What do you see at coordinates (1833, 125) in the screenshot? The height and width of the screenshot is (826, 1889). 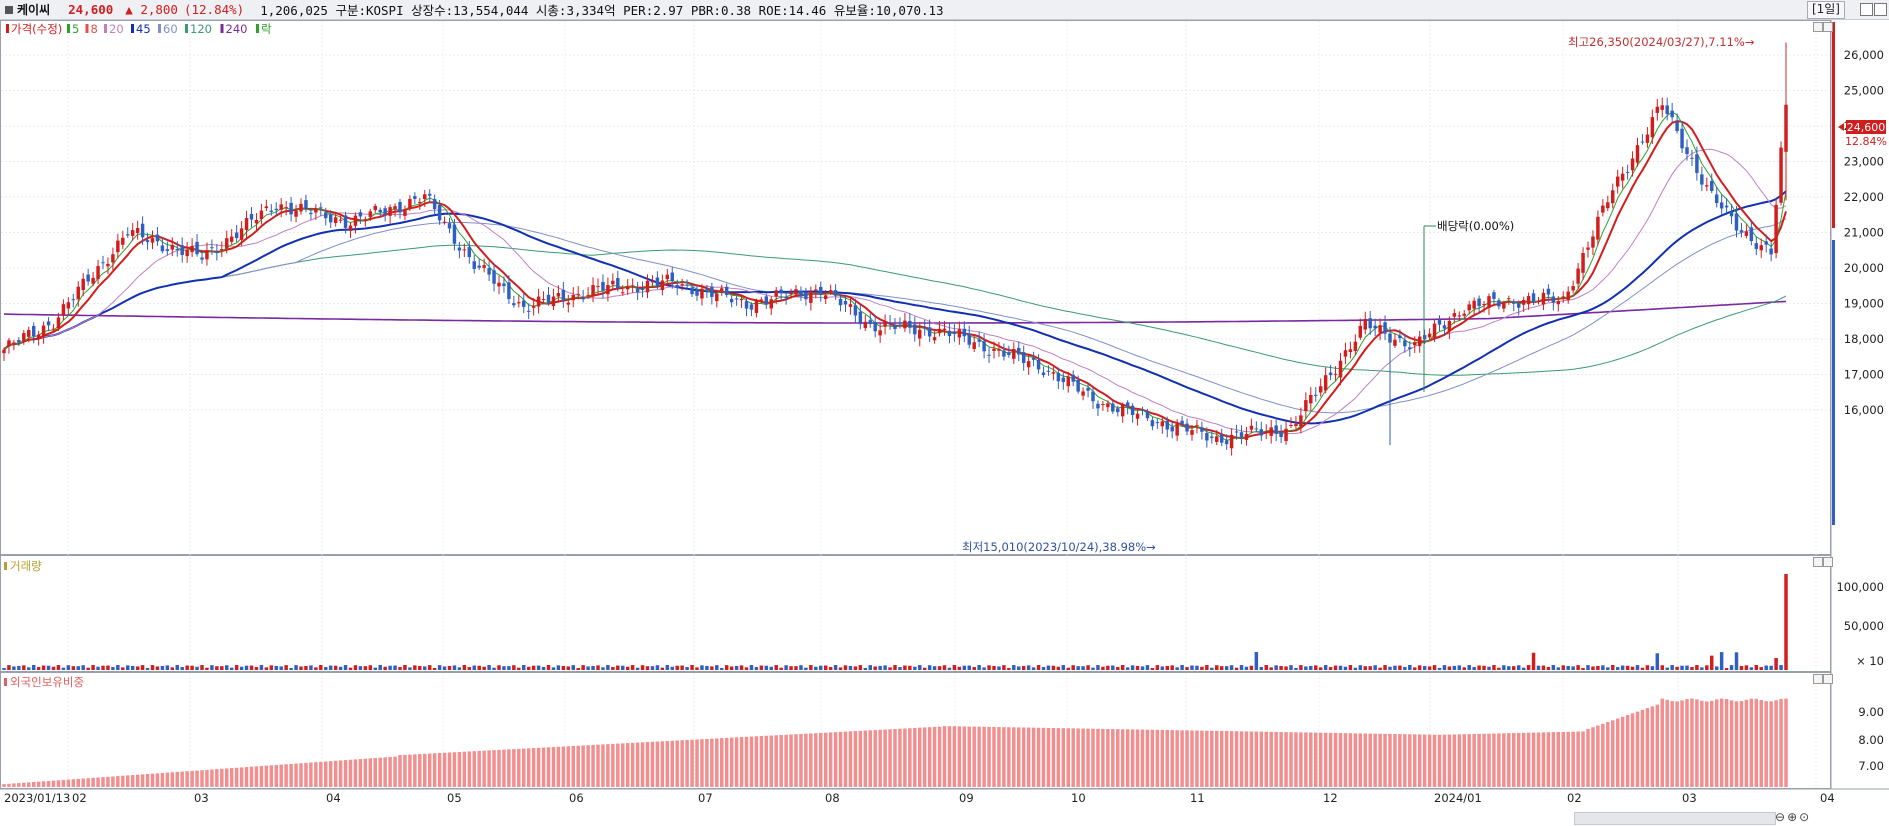 I see `range-bar-up` at bounding box center [1833, 125].